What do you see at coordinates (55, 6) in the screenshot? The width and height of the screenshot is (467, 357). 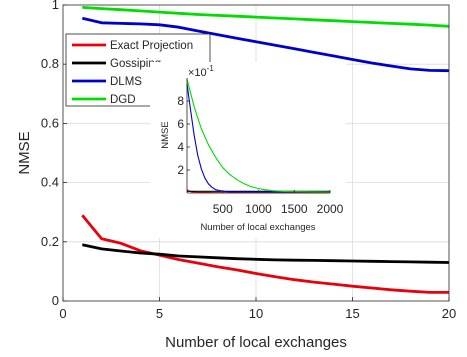 I see `main-y-tick-label: 1` at bounding box center [55, 6].